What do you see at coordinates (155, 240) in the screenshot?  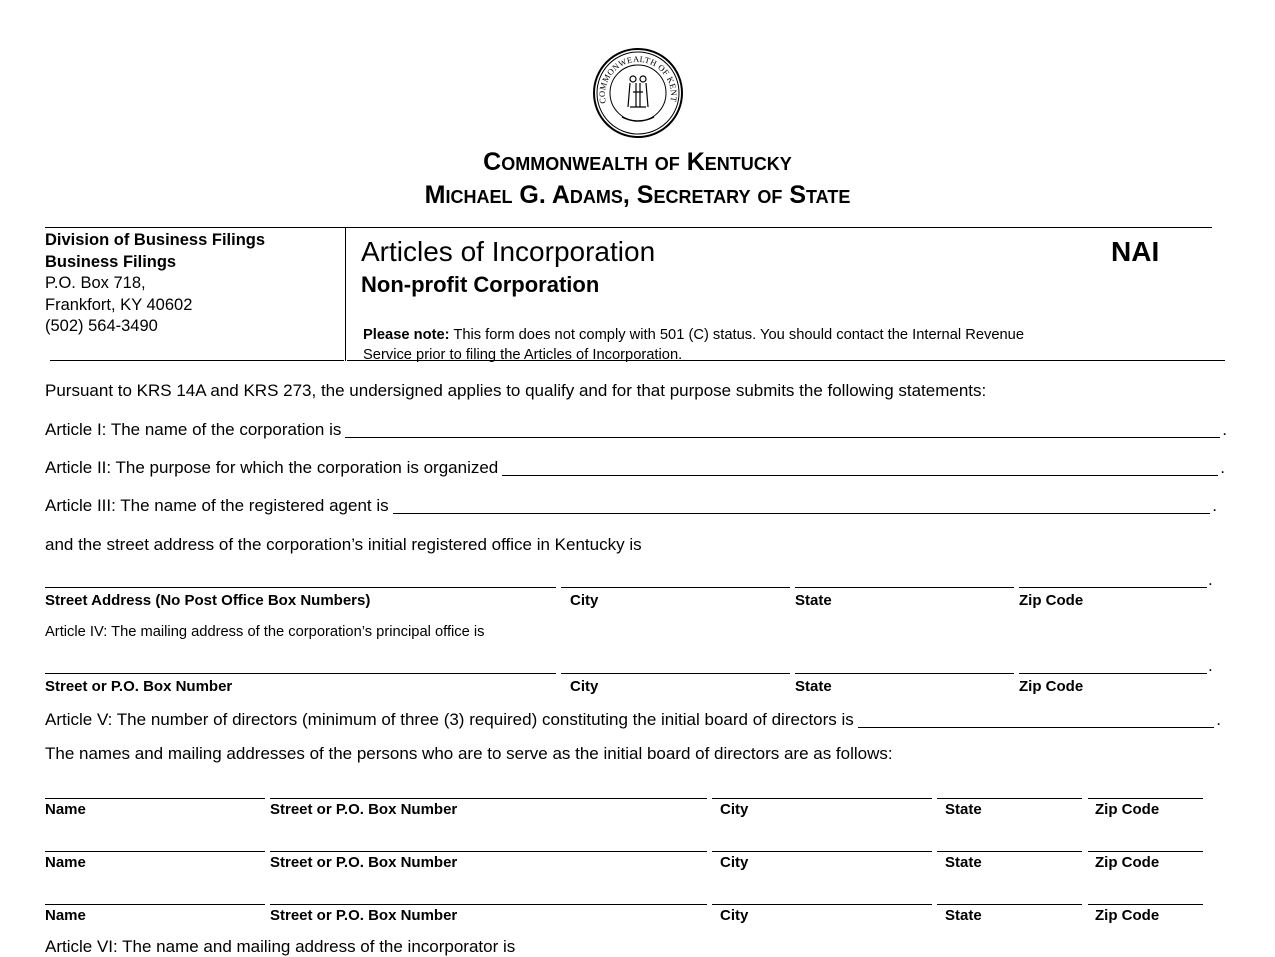 I see `division-name: Division of Business Filings` at bounding box center [155, 240].